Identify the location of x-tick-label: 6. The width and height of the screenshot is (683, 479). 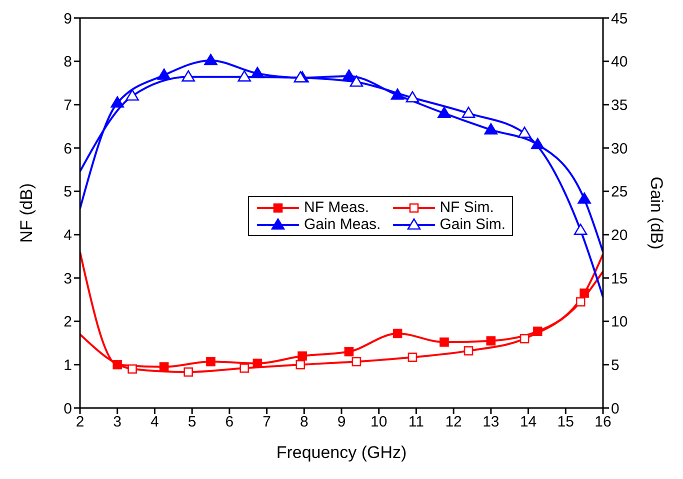
(229, 422).